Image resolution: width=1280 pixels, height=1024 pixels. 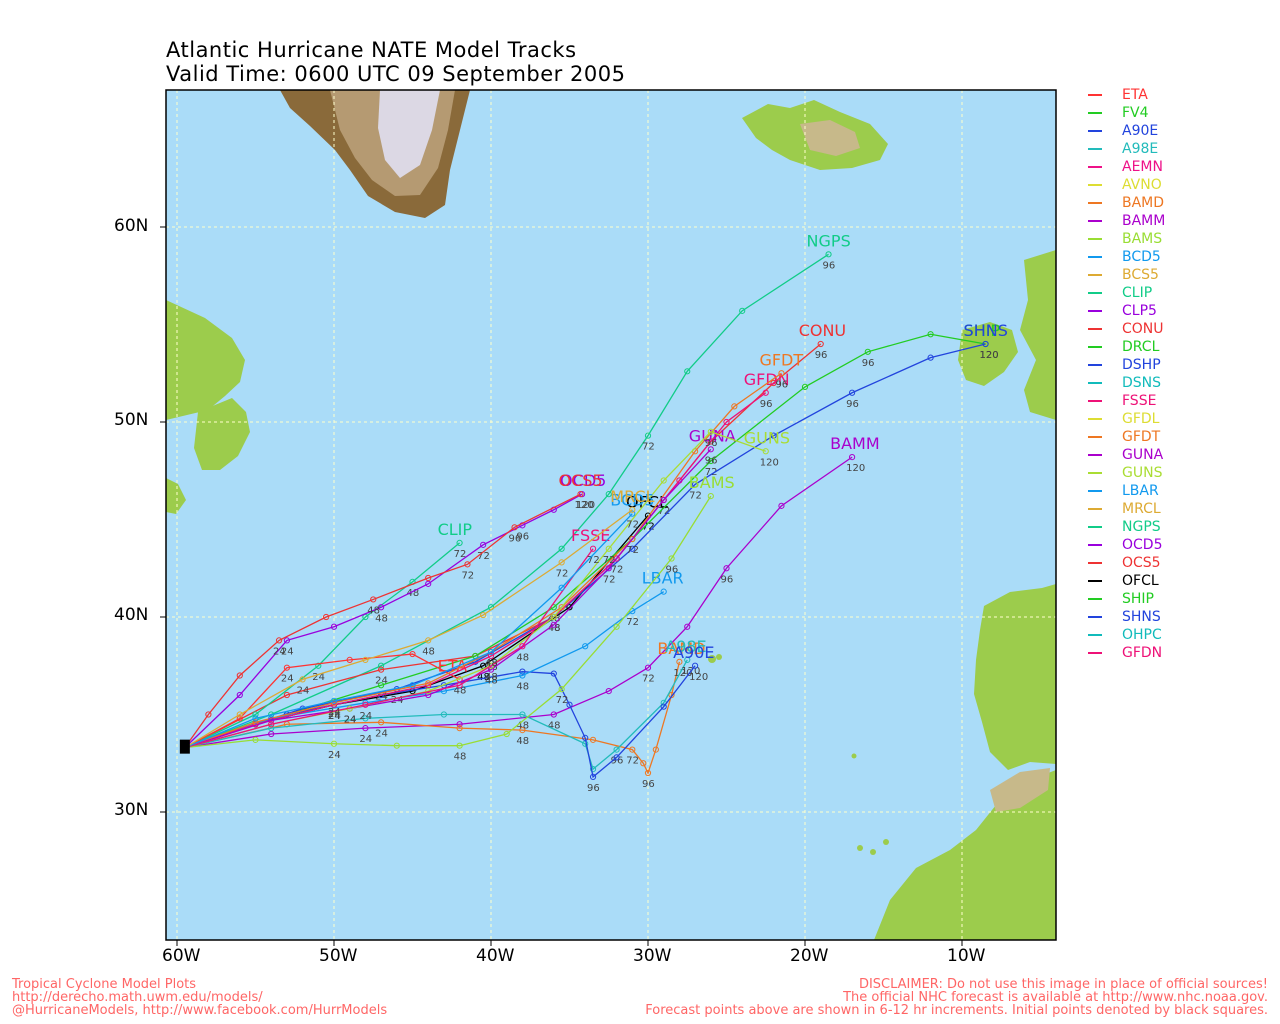 I want to click on legend-item: GFDN, so click(x=1126, y=653).